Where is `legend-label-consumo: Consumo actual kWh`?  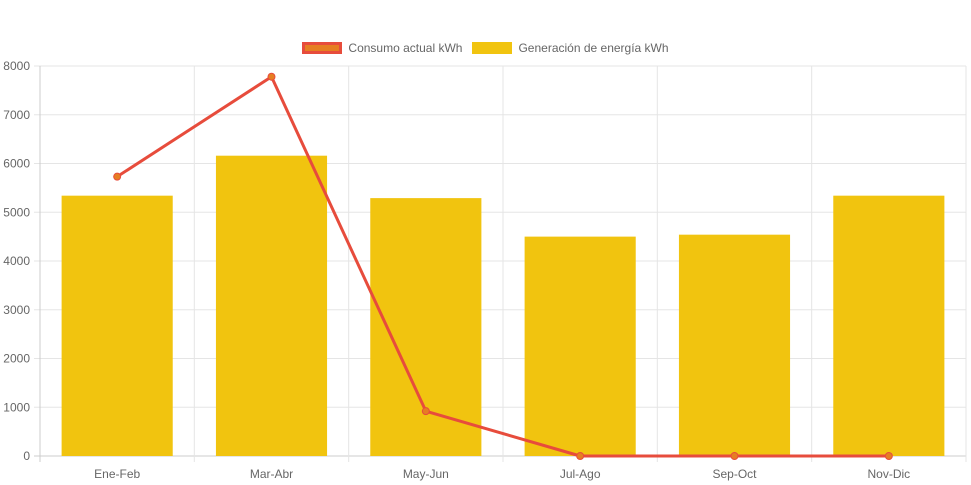
legend-label-consumo: Consumo actual kWh is located at coordinates (405, 48).